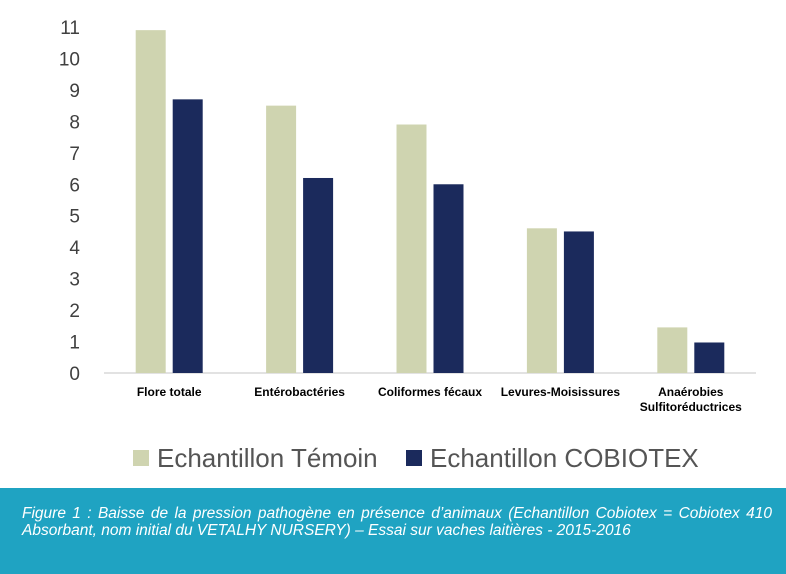 Image resolution: width=786 pixels, height=574 pixels. I want to click on x-category-label-0: Flore totale, so click(169, 392).